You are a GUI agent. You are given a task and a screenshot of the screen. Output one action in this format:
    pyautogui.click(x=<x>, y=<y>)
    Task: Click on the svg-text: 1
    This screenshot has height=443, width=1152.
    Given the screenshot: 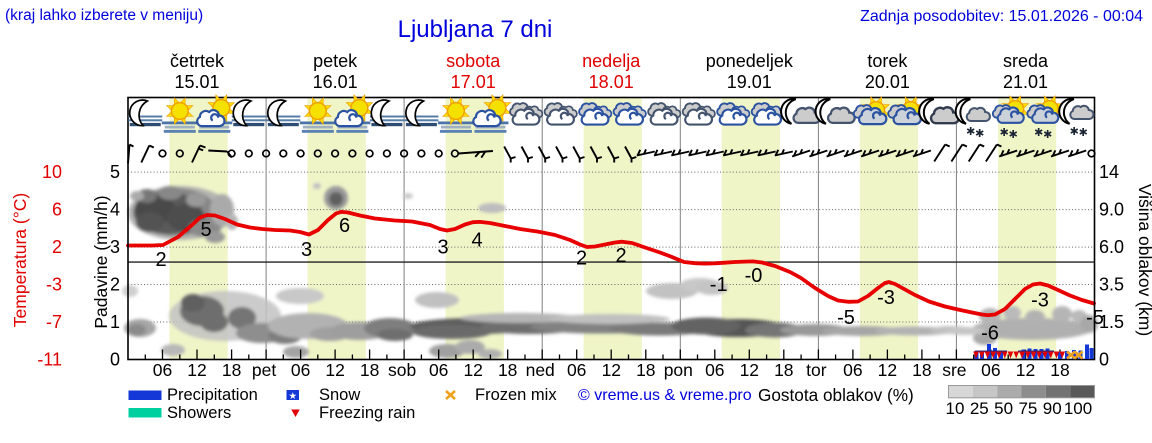 What is the action you would take?
    pyautogui.click(x=115, y=322)
    